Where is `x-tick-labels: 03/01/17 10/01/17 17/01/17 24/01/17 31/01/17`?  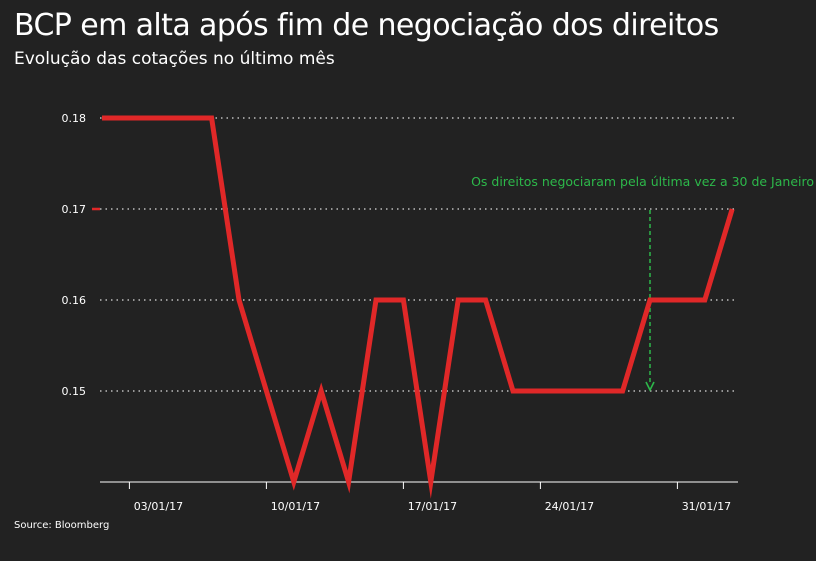 x-tick-labels: 03/01/17 10/01/17 17/01/17 24/01/17 31/01/17 is located at coordinates (432, 506).